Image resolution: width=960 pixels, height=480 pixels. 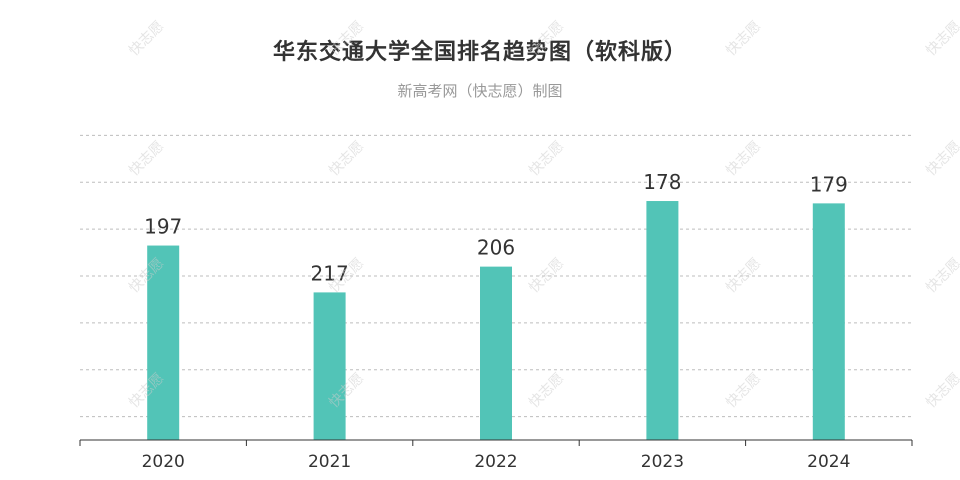 What do you see at coordinates (163, 227) in the screenshot?
I see `data-label-2020: 197` at bounding box center [163, 227].